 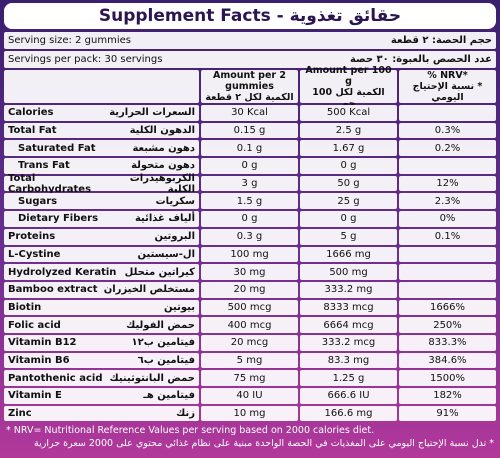 I want to click on amount-cell: 0.1%, so click(x=447, y=236).